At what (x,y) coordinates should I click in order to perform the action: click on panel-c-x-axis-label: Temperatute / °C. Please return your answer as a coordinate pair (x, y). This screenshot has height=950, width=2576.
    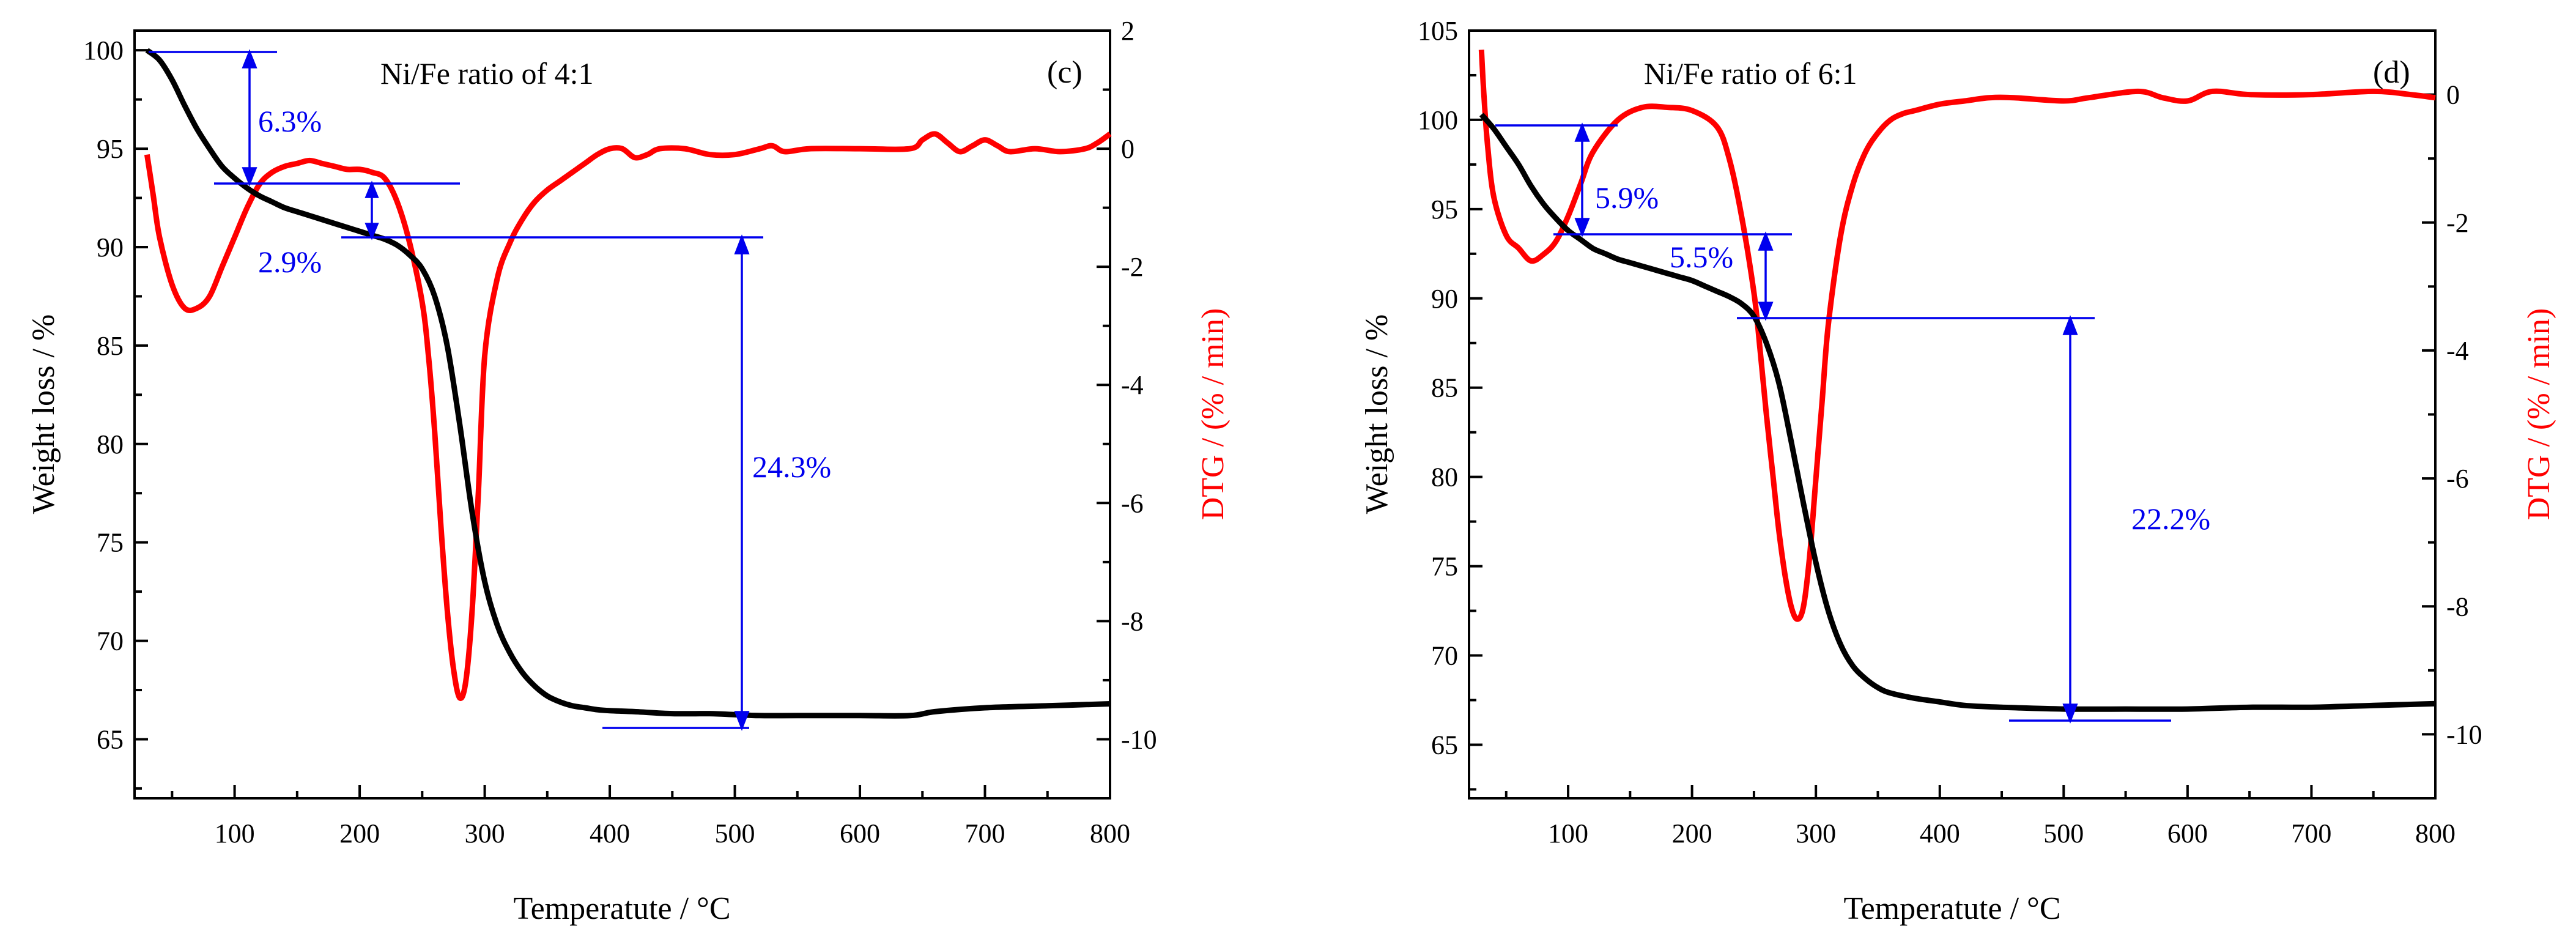
    Looking at the image, I should click on (621, 909).